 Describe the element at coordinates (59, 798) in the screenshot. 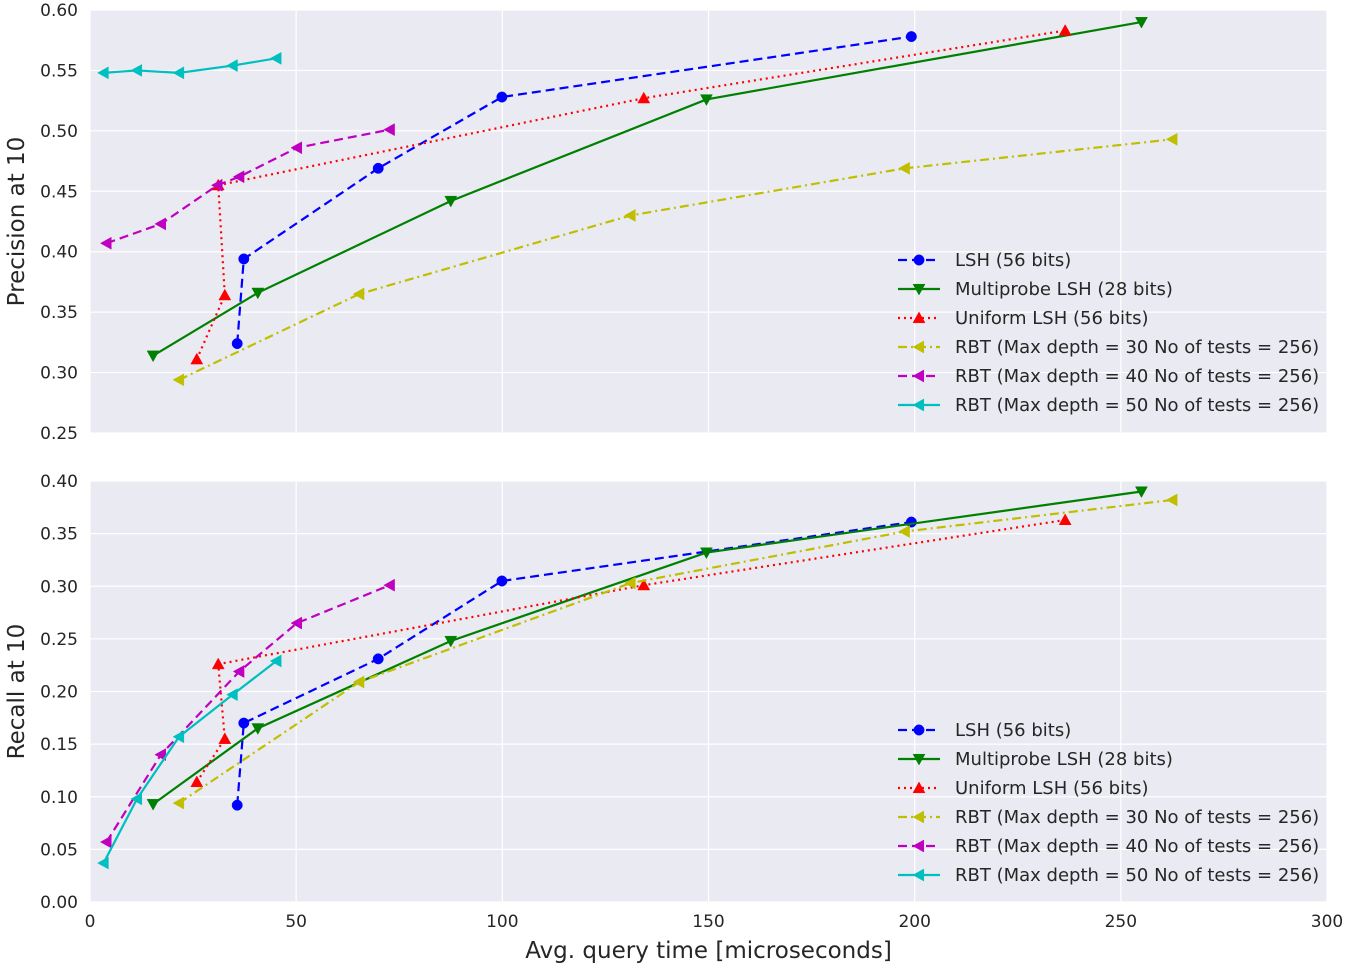

I see `y-tick-label: 0.10` at that location.